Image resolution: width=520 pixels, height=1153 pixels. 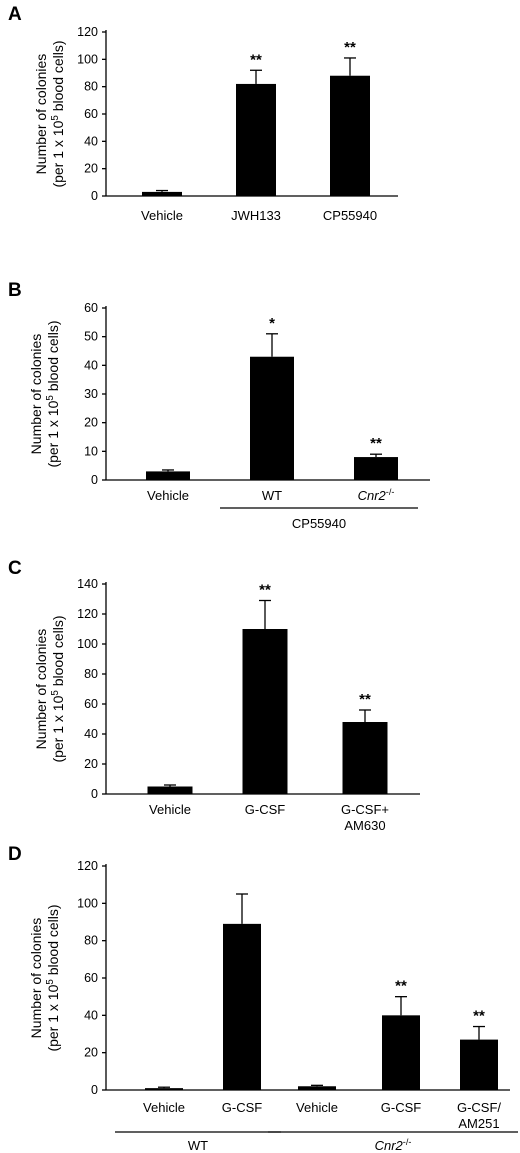 I want to click on category-label: G-CSF/, so click(x=479, y=1107).